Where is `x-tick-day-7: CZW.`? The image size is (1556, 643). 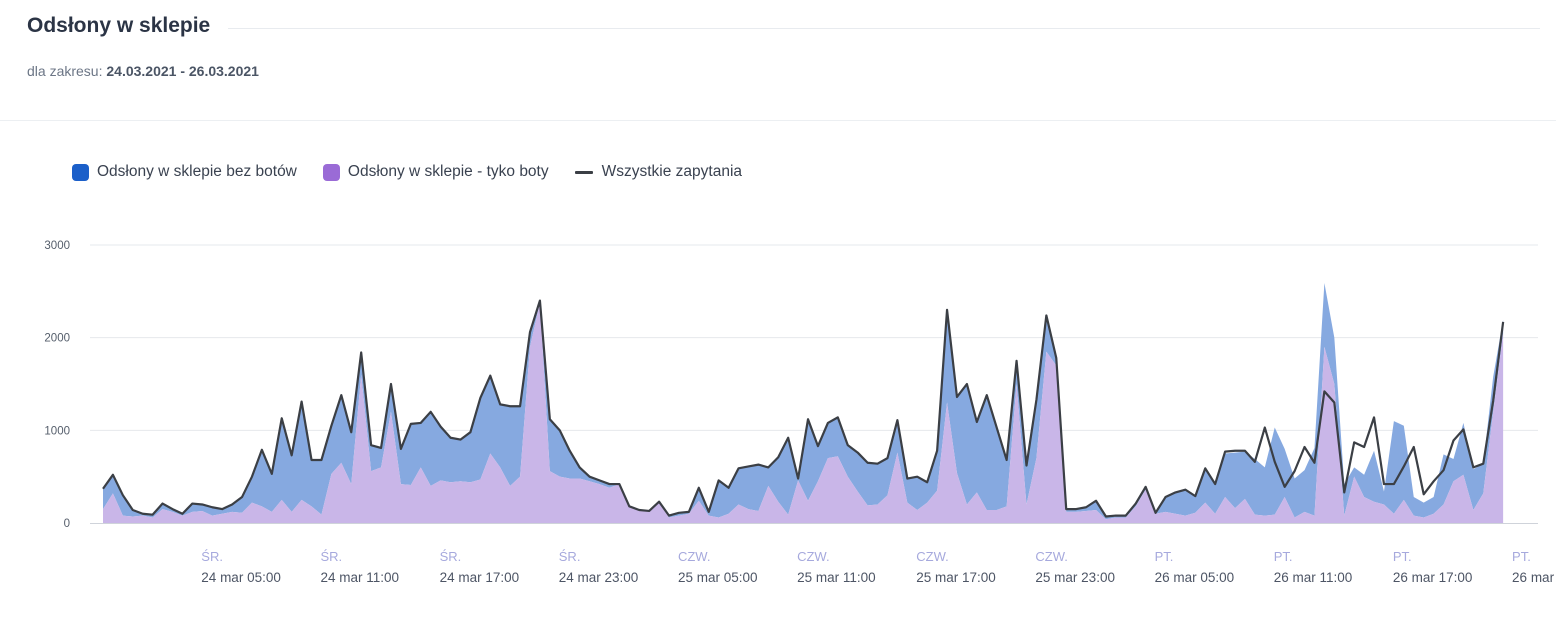 x-tick-day-7: CZW. is located at coordinates (1051, 556).